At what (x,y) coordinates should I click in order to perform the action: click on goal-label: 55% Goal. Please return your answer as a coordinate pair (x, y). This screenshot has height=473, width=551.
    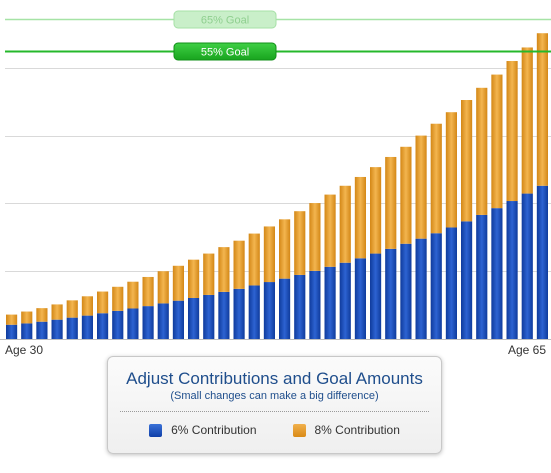
    Looking at the image, I should click on (225, 53).